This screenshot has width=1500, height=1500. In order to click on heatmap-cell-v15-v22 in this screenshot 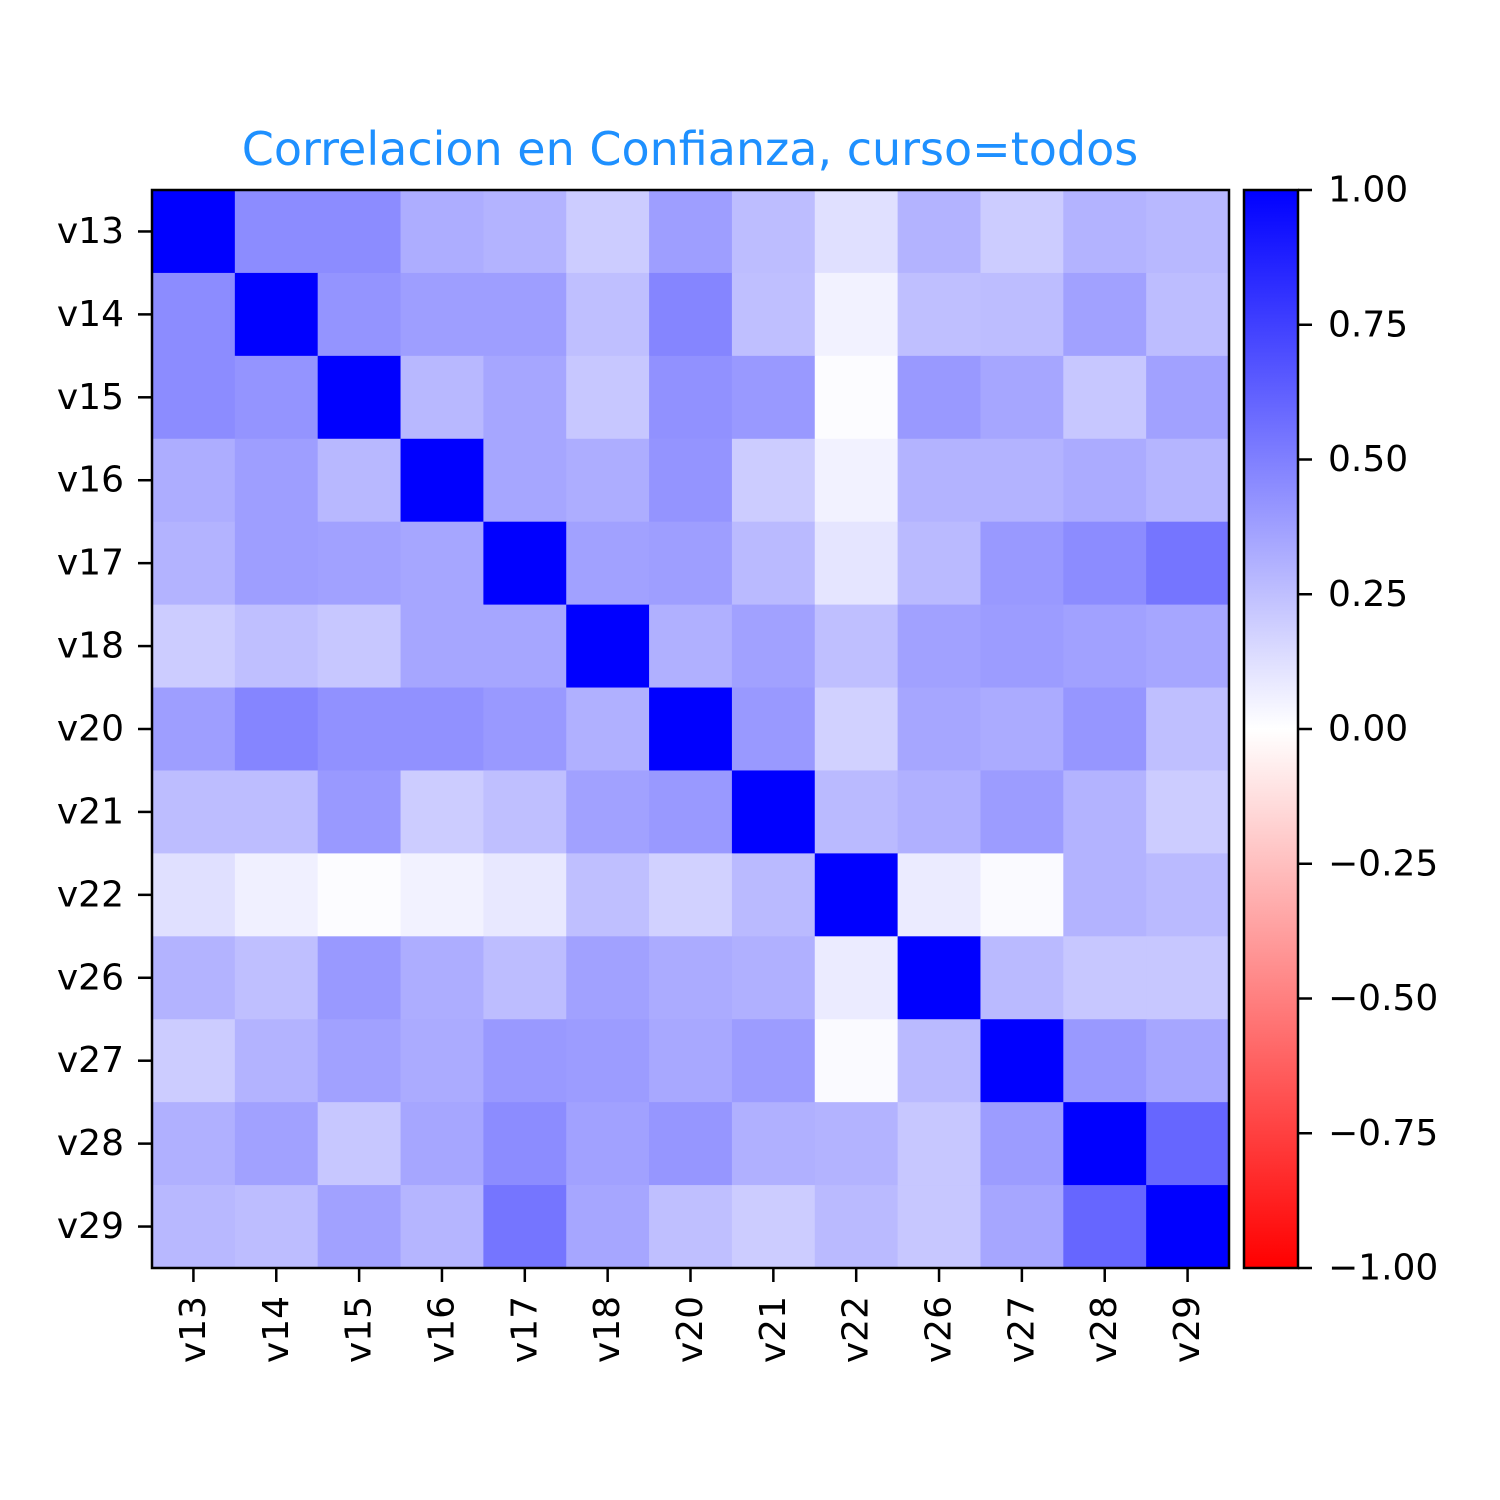, I will do `click(856, 397)`.